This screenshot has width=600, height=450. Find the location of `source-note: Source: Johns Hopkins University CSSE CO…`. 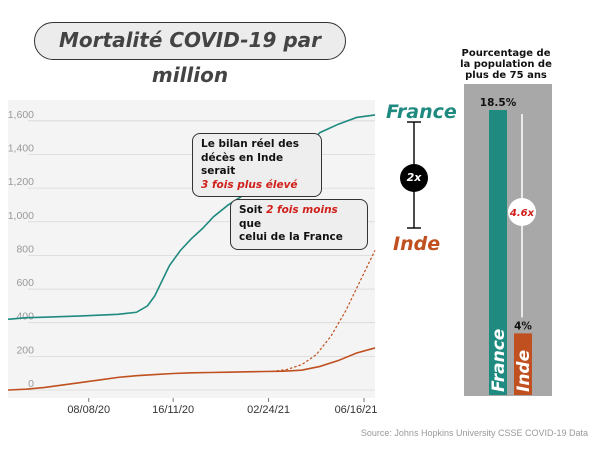

source-note: Source: Johns Hopkins University CSSE CO… is located at coordinates (474, 433).